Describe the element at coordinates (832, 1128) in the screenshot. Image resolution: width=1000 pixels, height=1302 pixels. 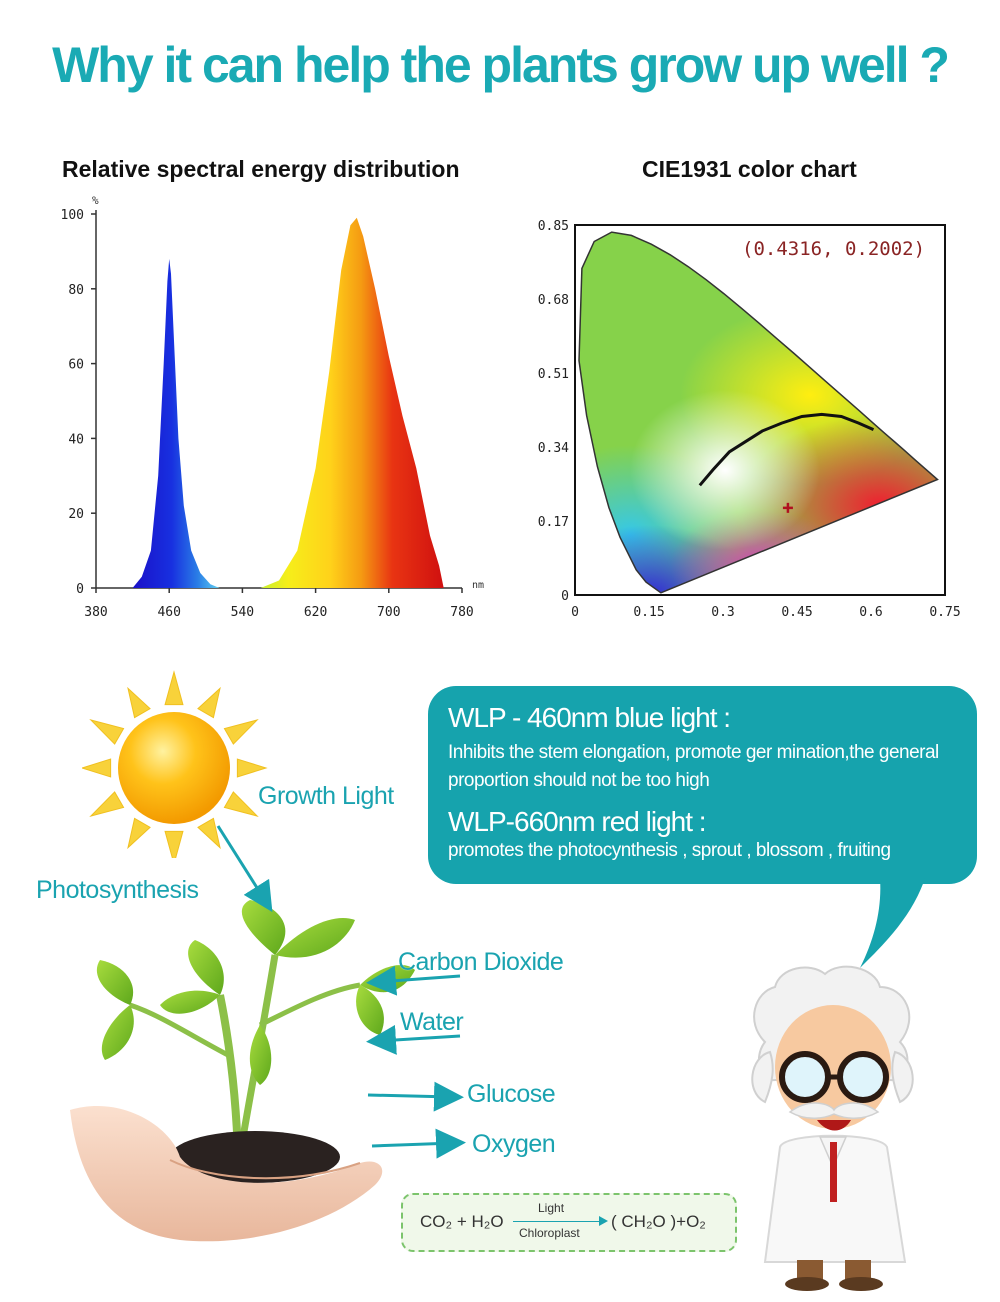
I see `scientist-icon` at that location.